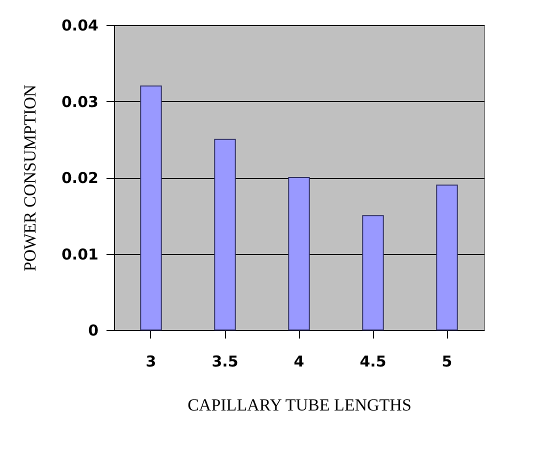  What do you see at coordinates (79, 254) in the screenshot?
I see `y-tick-label: 0.01` at bounding box center [79, 254].